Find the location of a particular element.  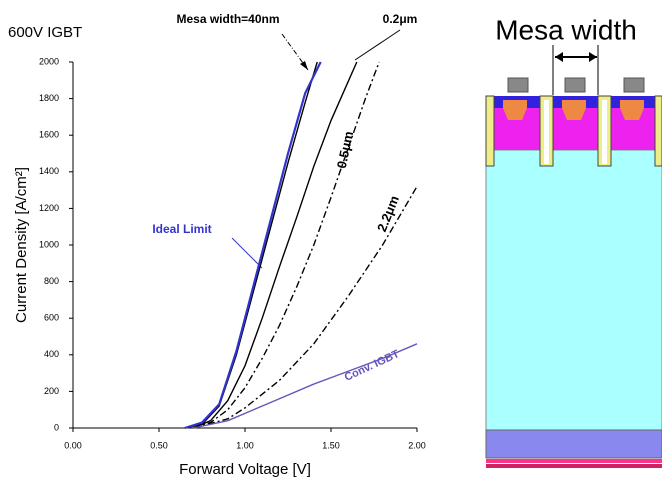

series-label: Conv. IGBT is located at coordinates (372, 366).